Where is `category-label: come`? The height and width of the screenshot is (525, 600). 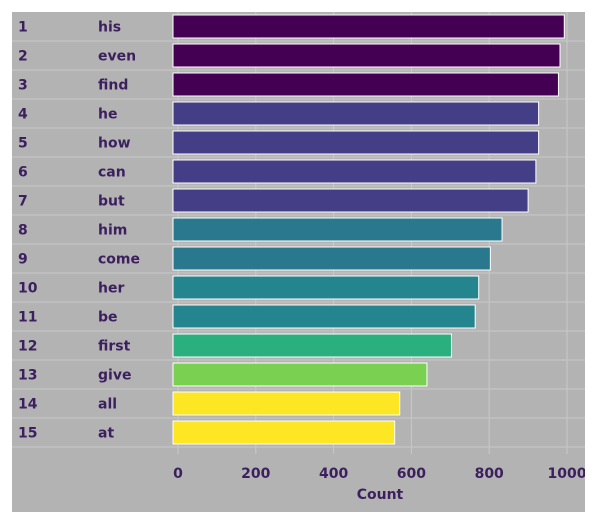 category-label: come is located at coordinates (119, 260).